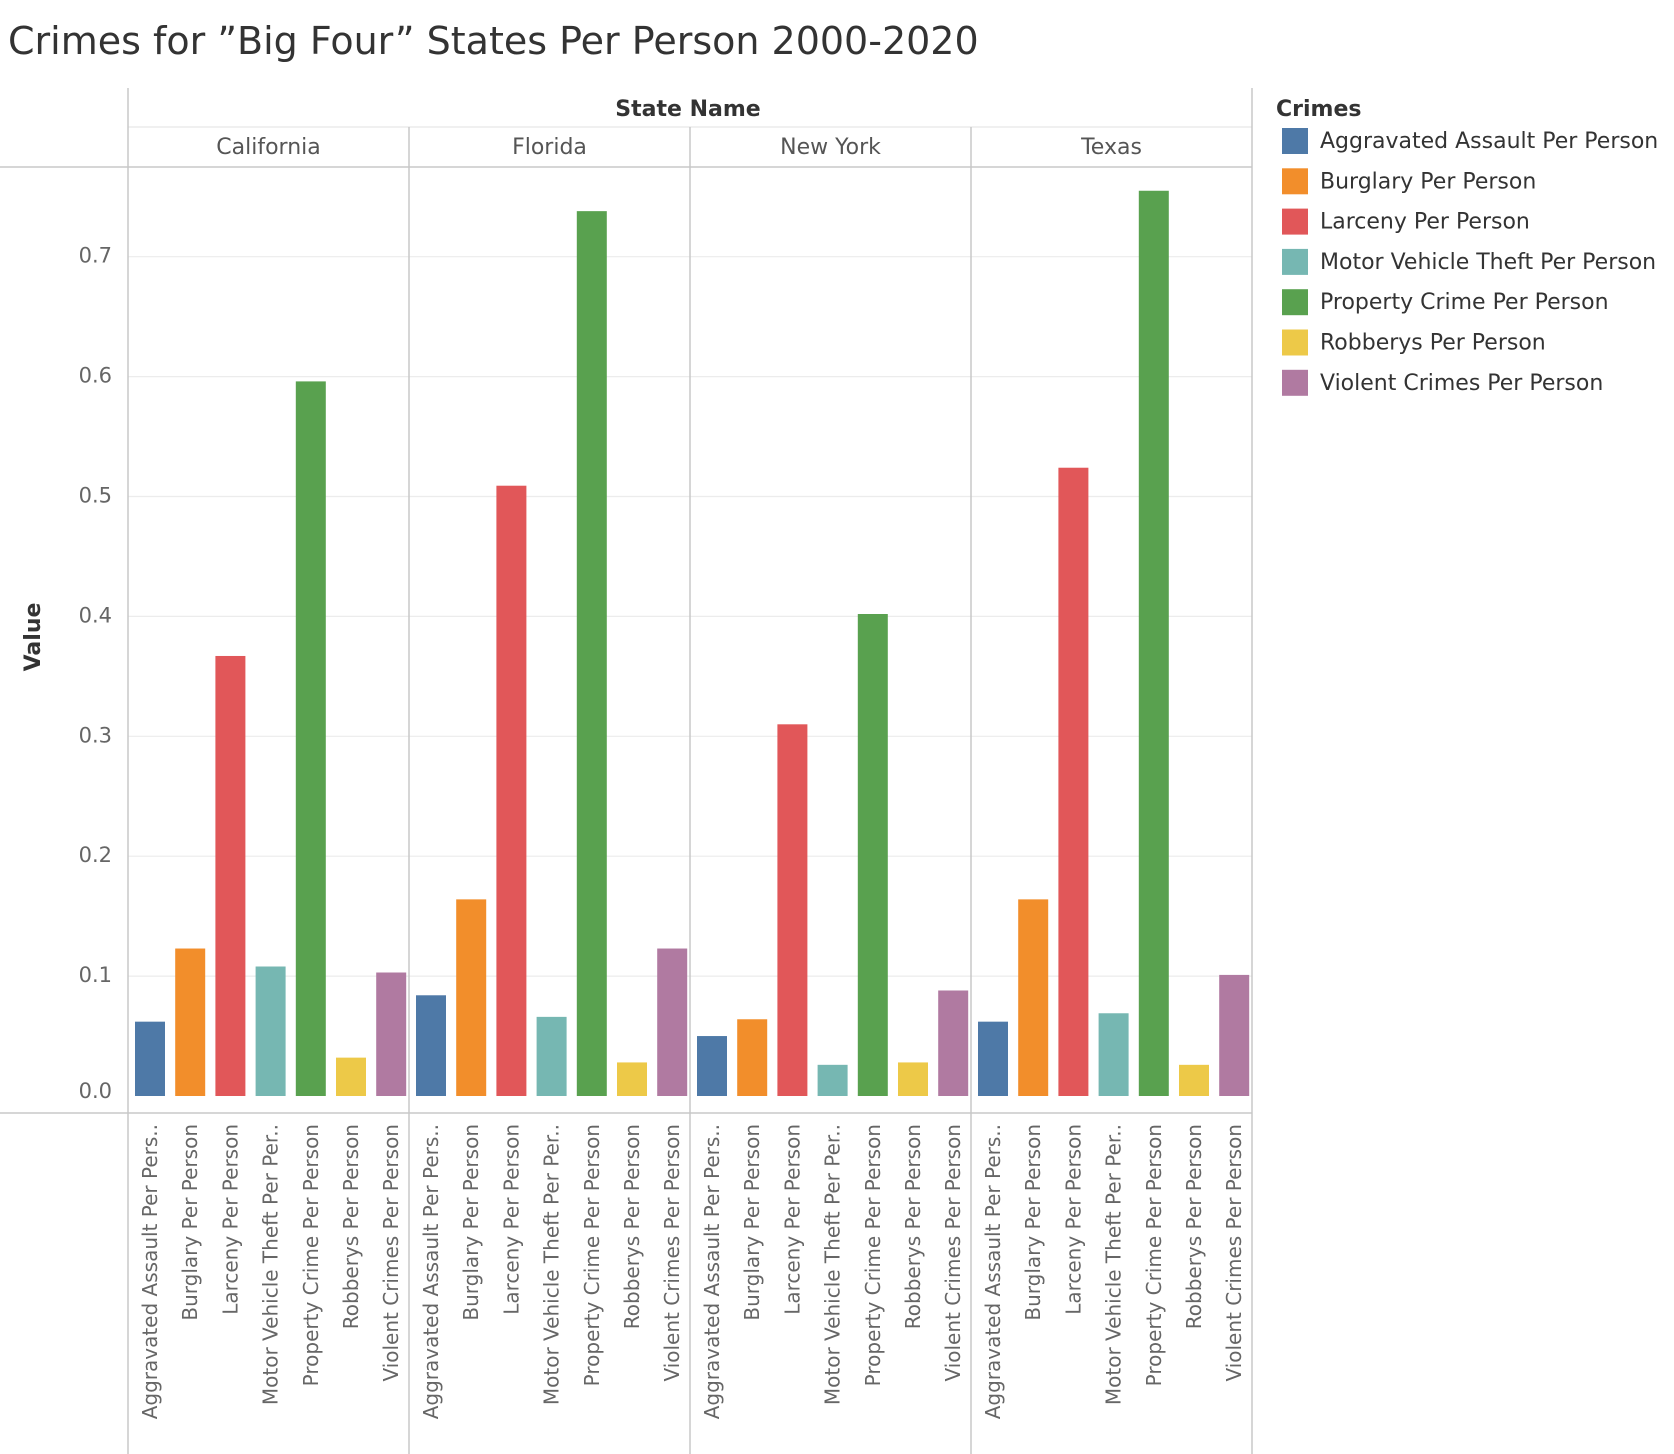 The image size is (1674, 1454). Describe the element at coordinates (687, 109) in the screenshot. I see `column-header: State Name` at that location.